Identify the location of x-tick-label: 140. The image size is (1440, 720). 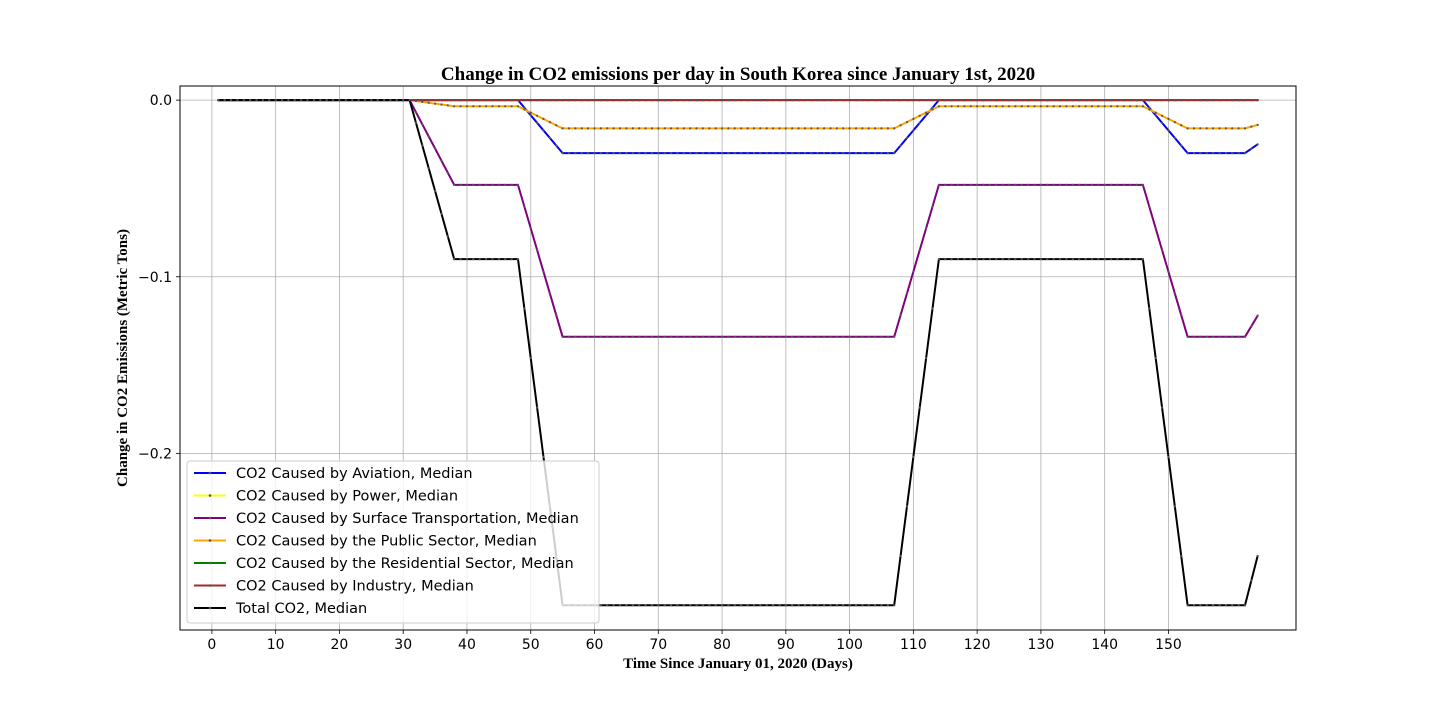
(1104, 645).